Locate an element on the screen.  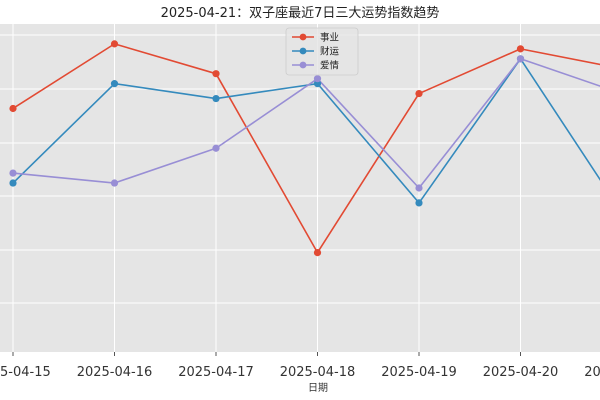
x-tick-label: 2025-04-15 is located at coordinates (25, 372).